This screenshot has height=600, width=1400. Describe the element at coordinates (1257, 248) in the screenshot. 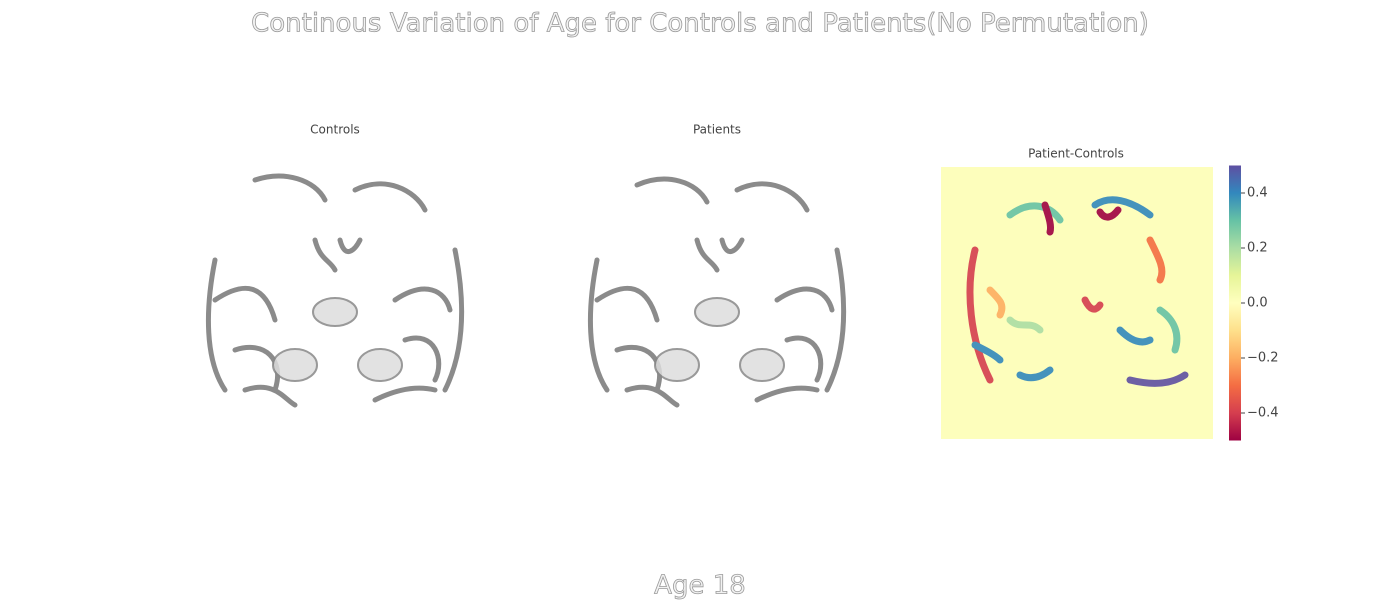

I see `colorbar-tick-label: 0.2` at that location.